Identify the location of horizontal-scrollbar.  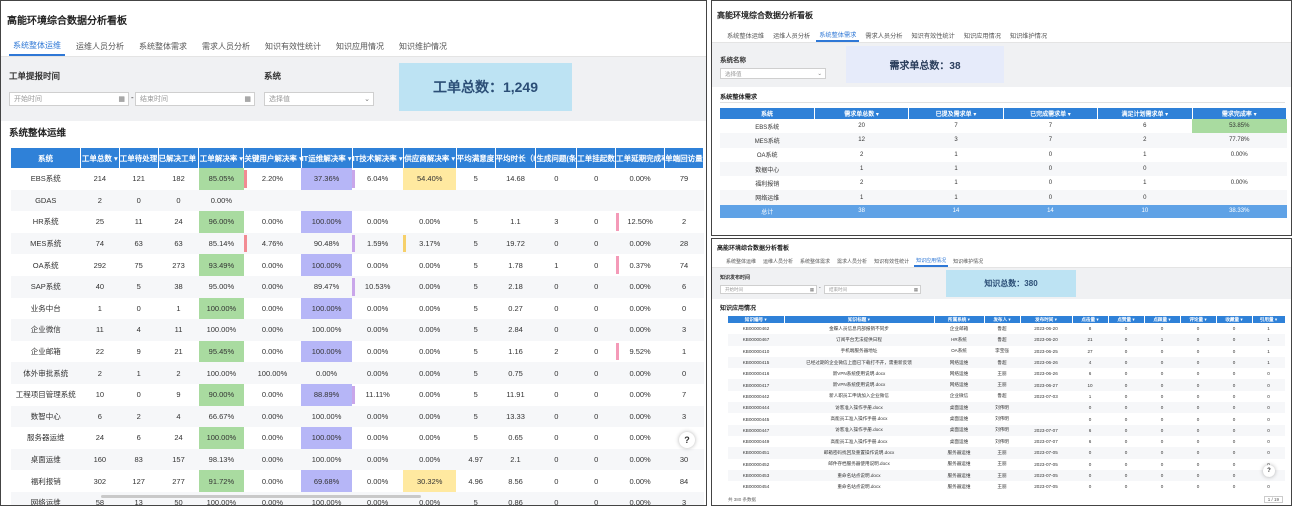
(261, 496).